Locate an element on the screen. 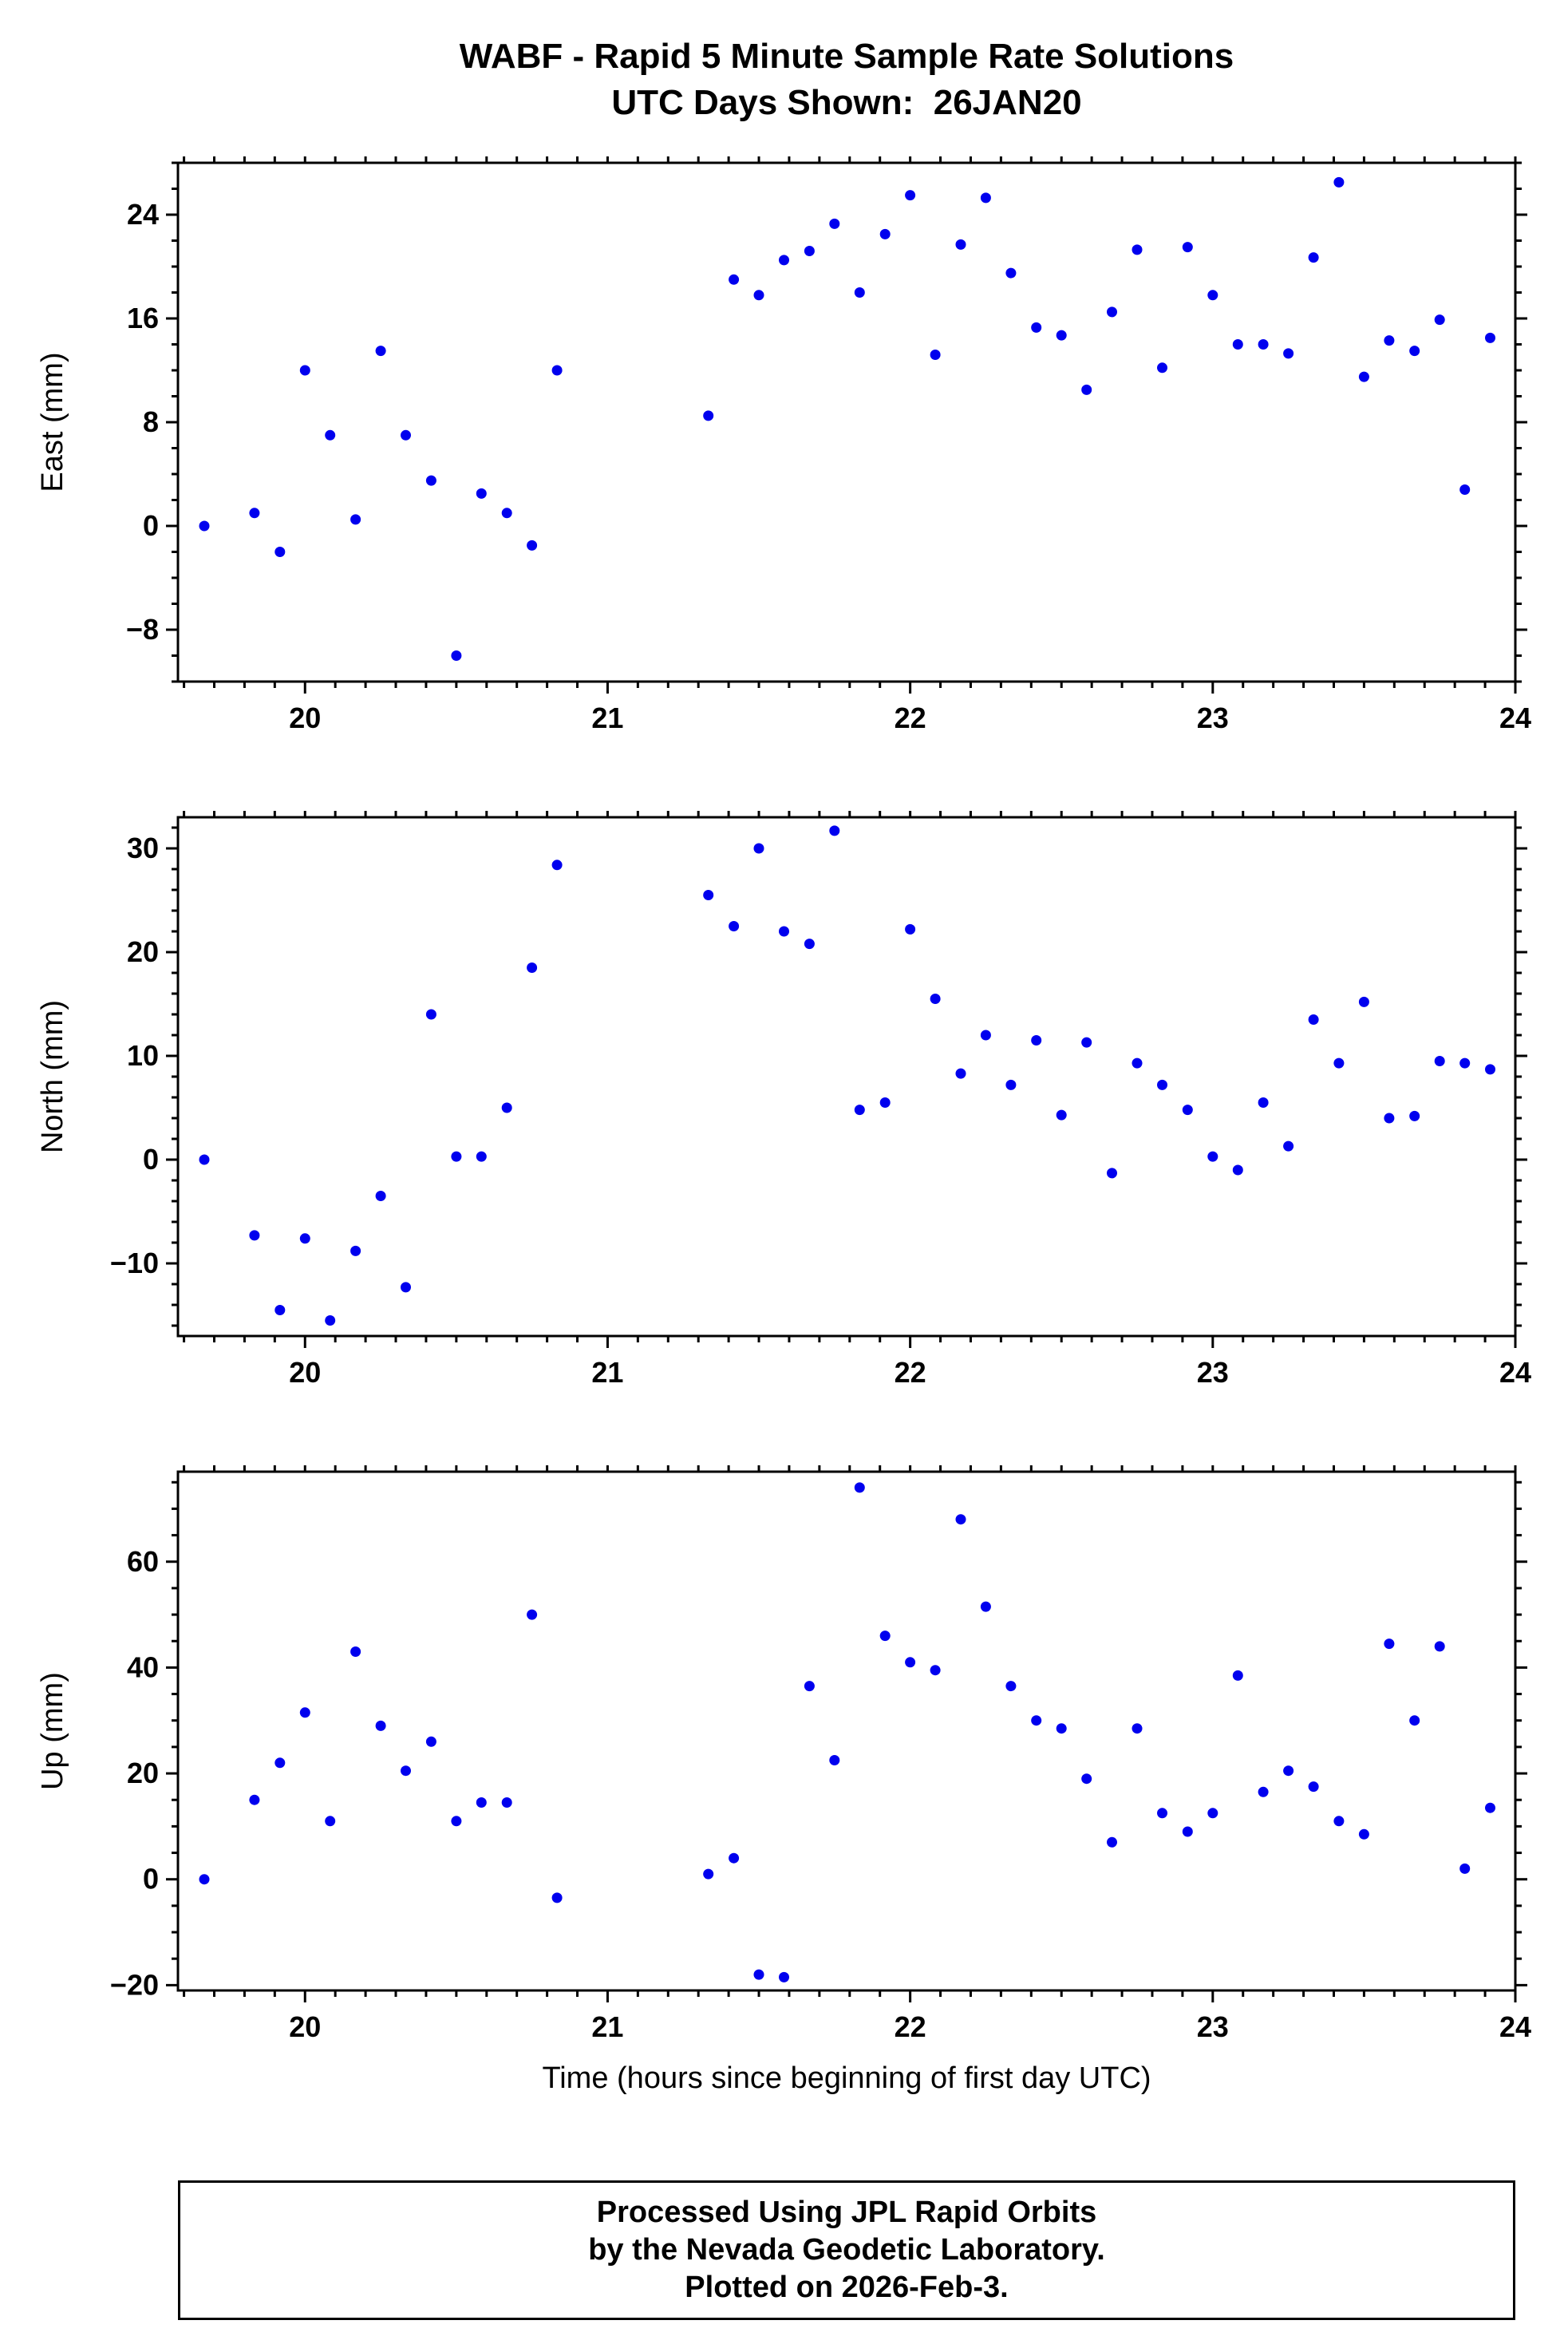 The image size is (1568, 2348). north-axis-title: North (mm) is located at coordinates (52, 1076).